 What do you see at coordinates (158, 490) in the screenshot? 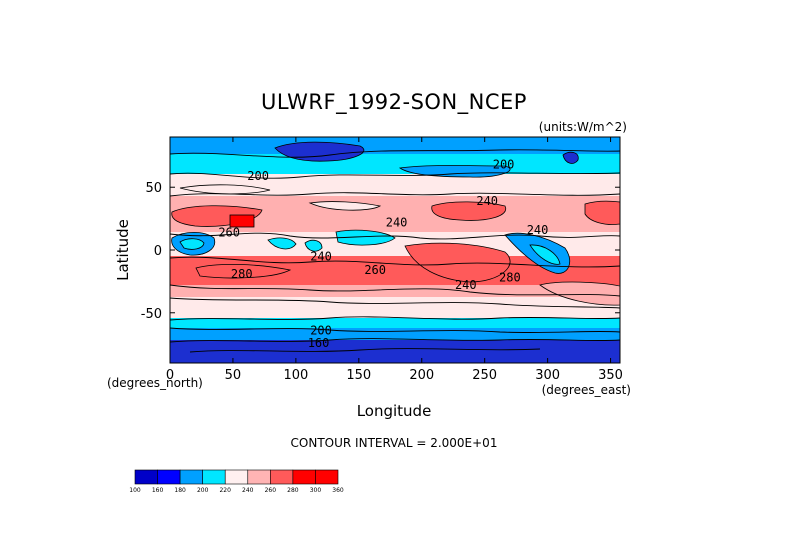
I see `colorbar-label: 160` at bounding box center [158, 490].